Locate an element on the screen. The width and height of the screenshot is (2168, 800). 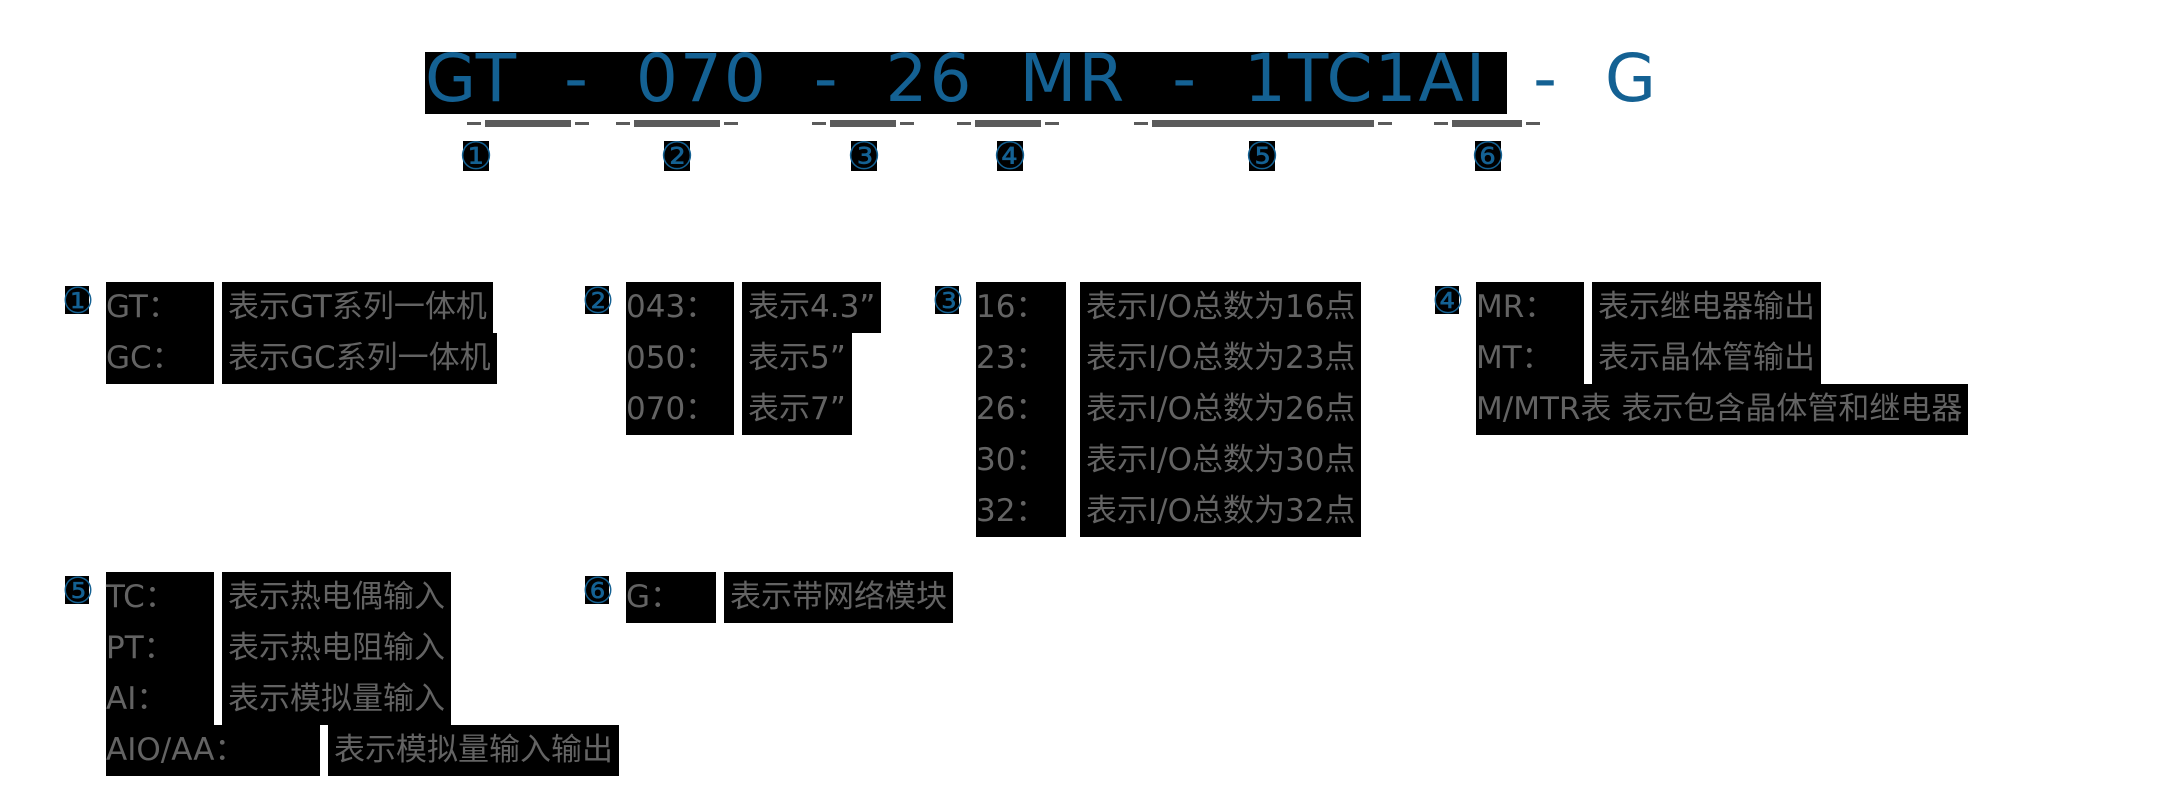
legend-key: PT： is located at coordinates (160, 648).